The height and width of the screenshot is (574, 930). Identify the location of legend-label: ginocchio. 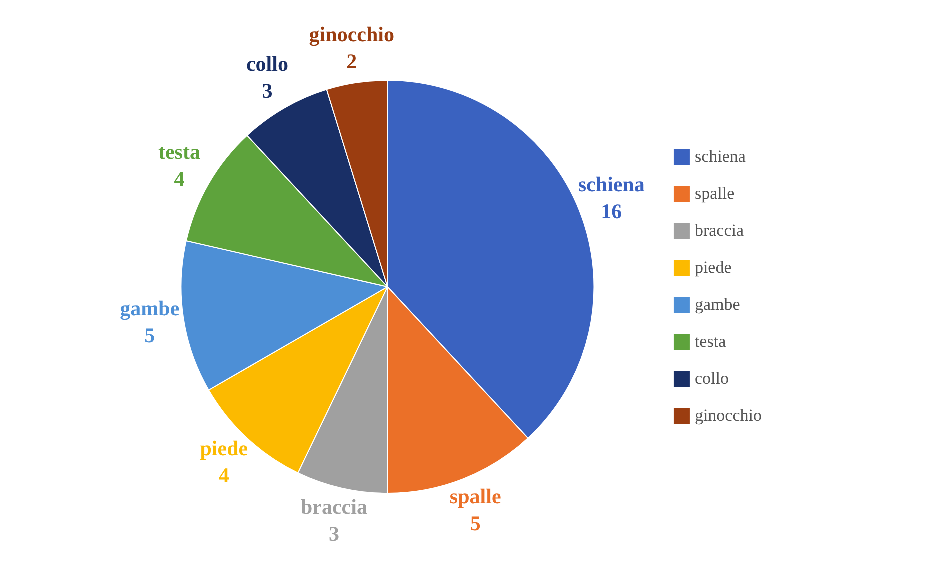
(728, 415).